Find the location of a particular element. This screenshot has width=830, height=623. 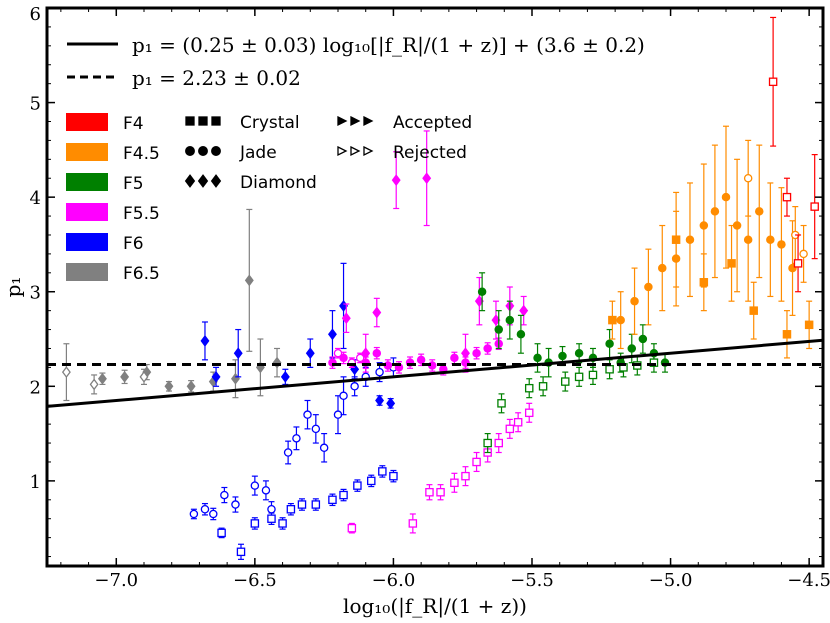

jade-legend-marker is located at coordinates (203, 151).